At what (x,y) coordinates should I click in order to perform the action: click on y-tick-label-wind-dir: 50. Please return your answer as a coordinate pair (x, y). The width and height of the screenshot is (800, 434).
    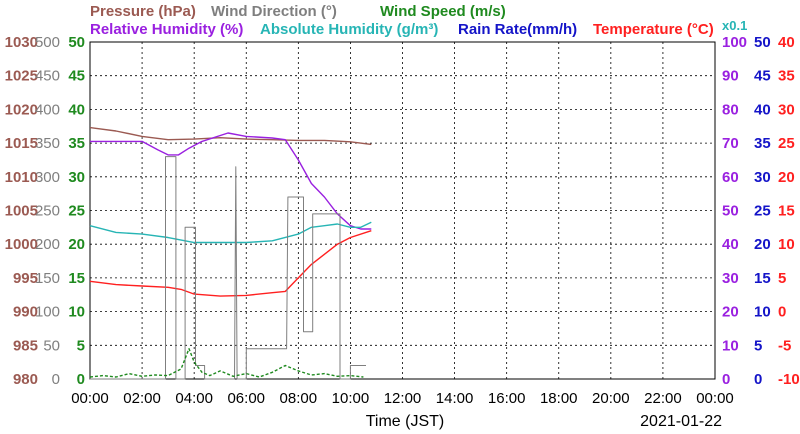
    Looking at the image, I should click on (51, 345).